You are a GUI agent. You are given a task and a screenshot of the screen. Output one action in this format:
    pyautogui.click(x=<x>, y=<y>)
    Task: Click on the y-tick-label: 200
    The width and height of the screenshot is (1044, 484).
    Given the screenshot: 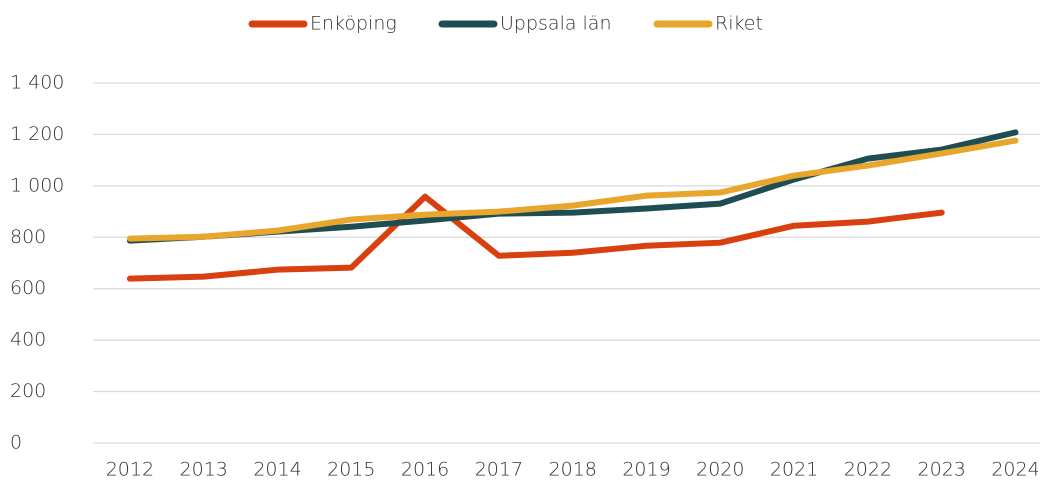 What is the action you would take?
    pyautogui.click(x=28, y=391)
    